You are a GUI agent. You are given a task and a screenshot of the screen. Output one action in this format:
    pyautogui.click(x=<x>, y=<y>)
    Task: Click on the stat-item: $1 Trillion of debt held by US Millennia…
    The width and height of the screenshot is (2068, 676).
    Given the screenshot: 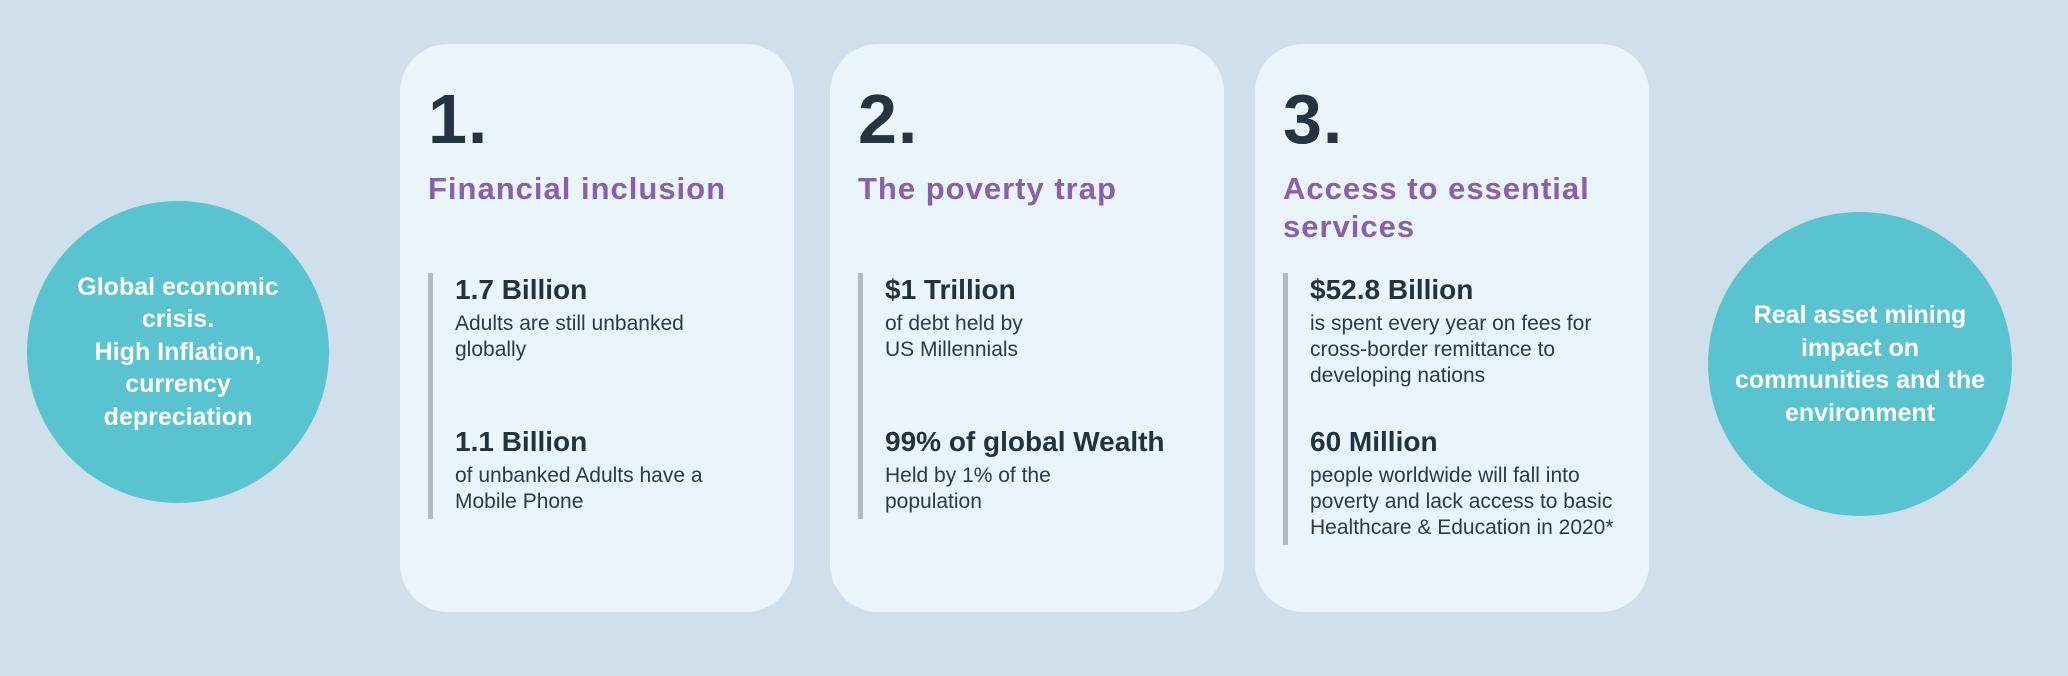 What is the action you would take?
    pyautogui.click(x=1028, y=349)
    